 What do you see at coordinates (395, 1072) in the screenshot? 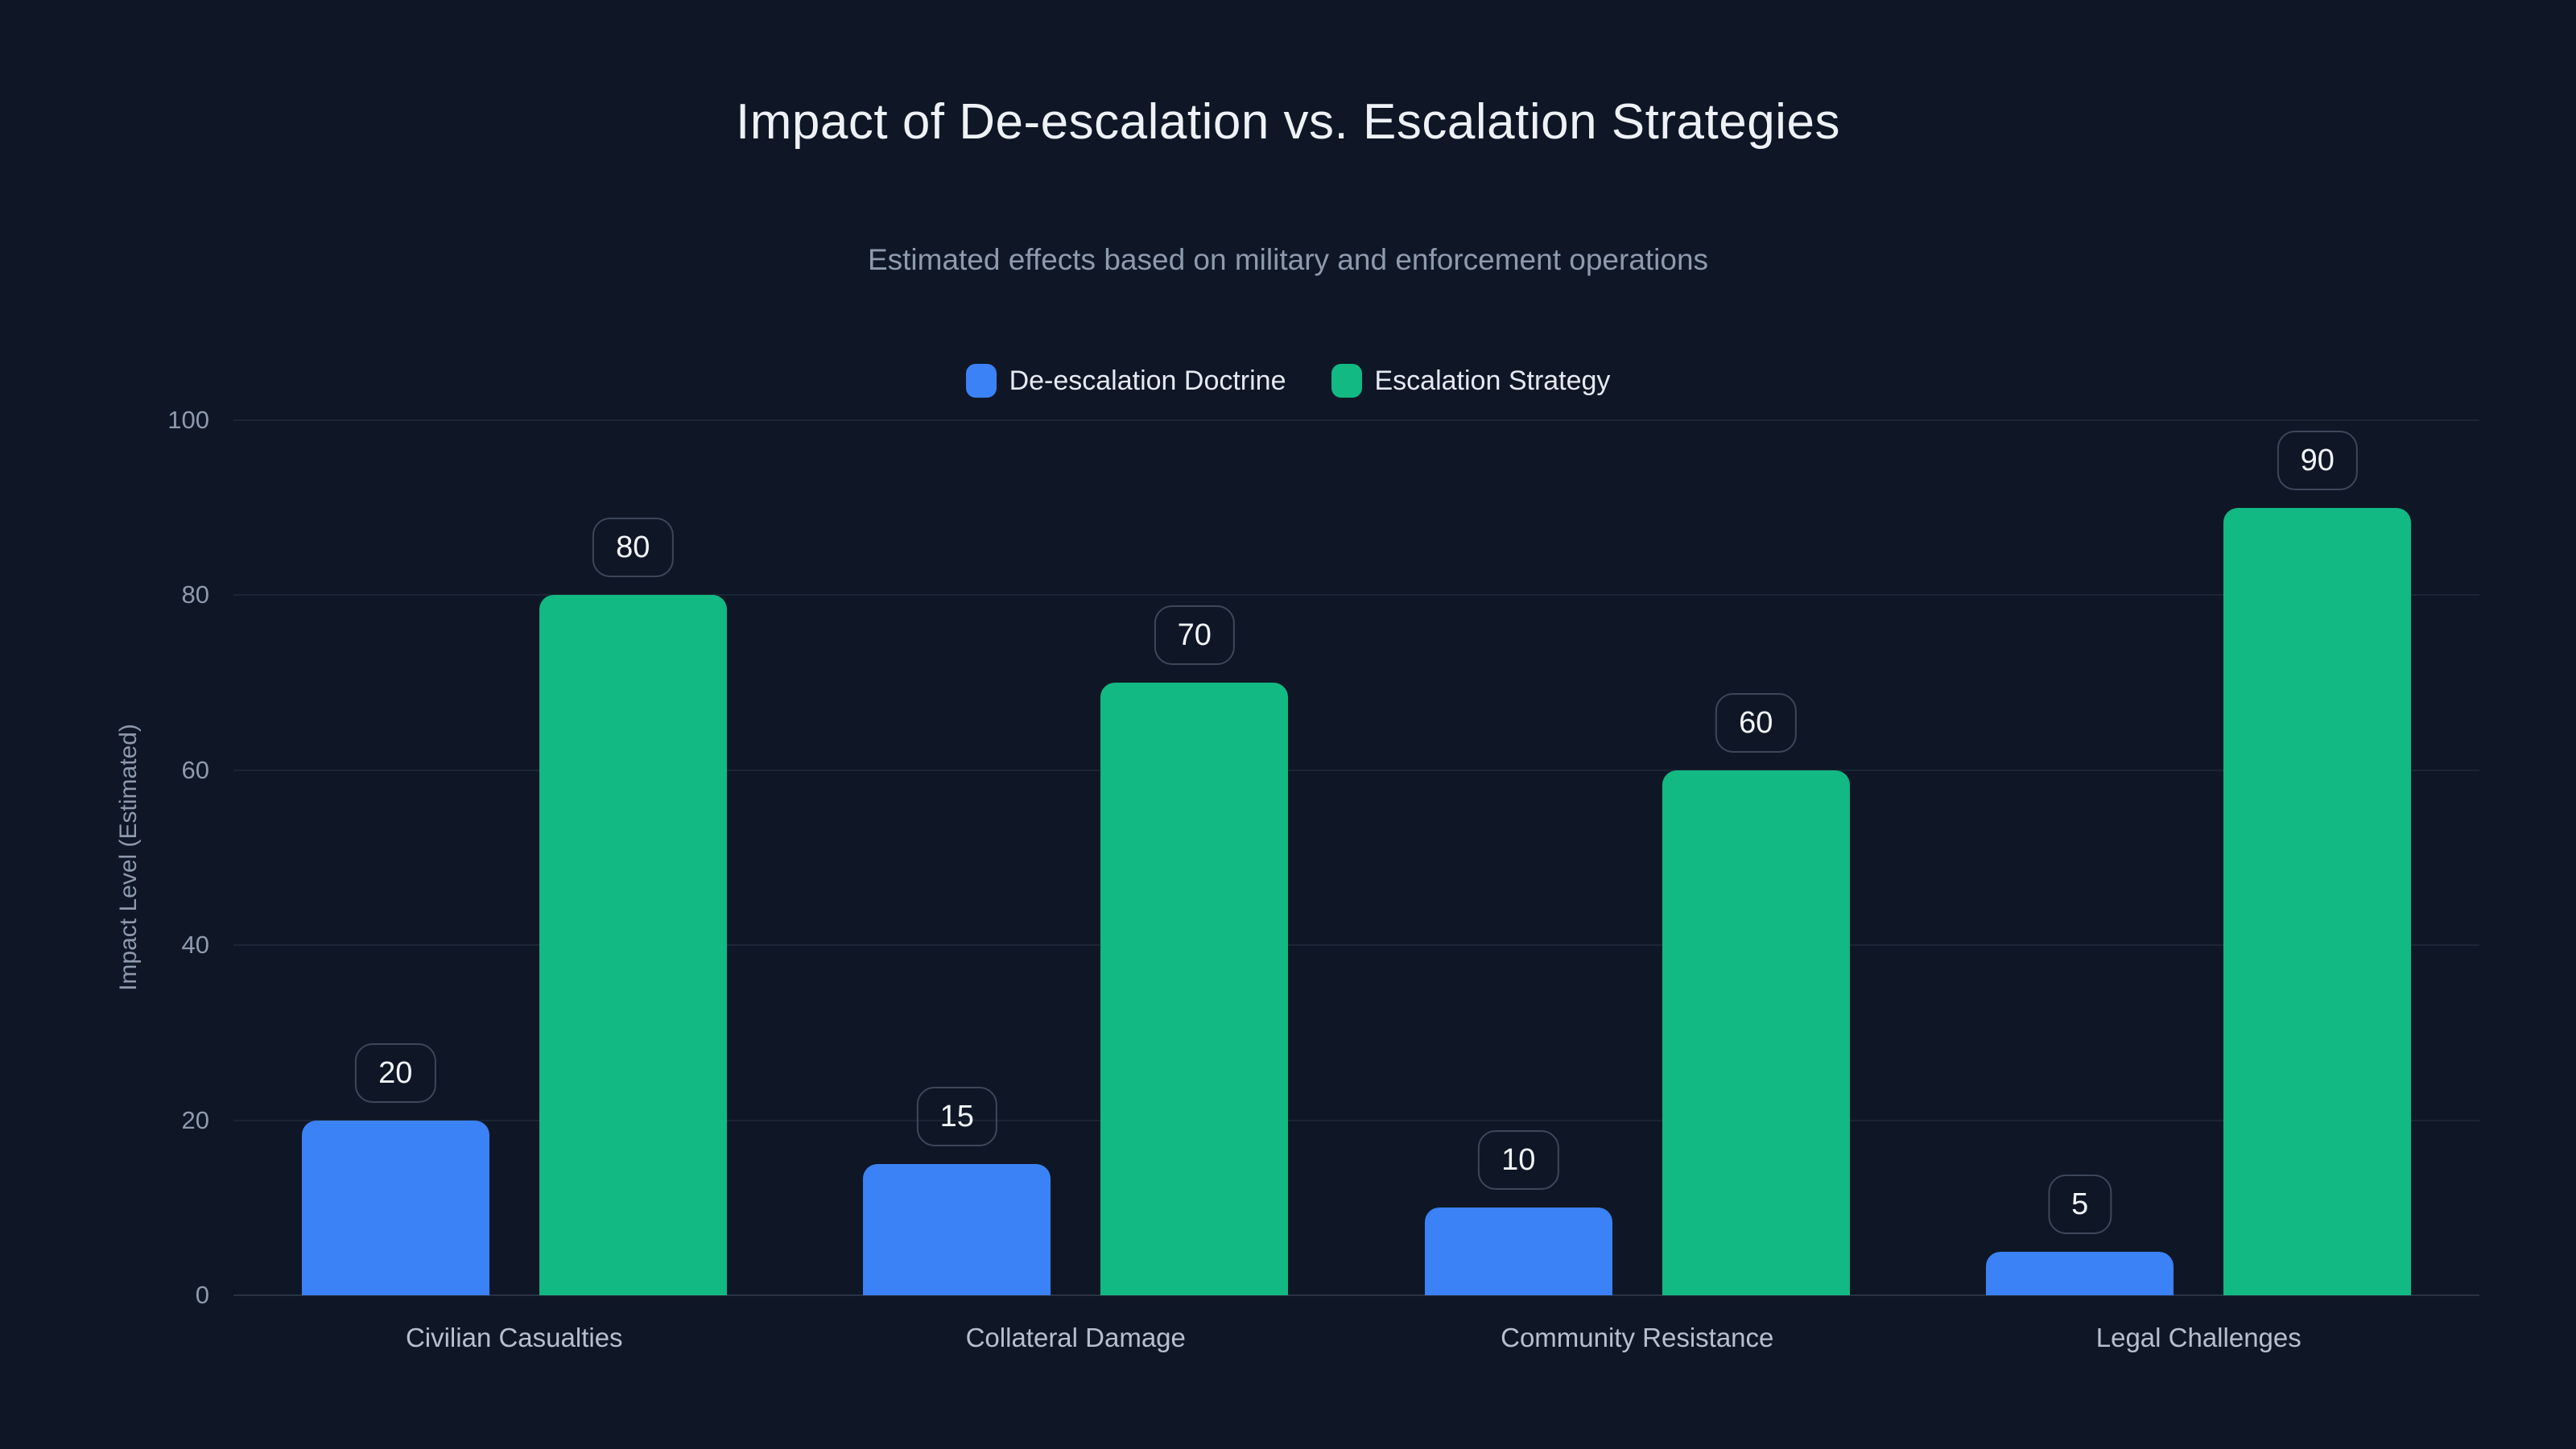
I see `value-label-de-escalation-doctrine-civilian-casualties: 20` at bounding box center [395, 1072].